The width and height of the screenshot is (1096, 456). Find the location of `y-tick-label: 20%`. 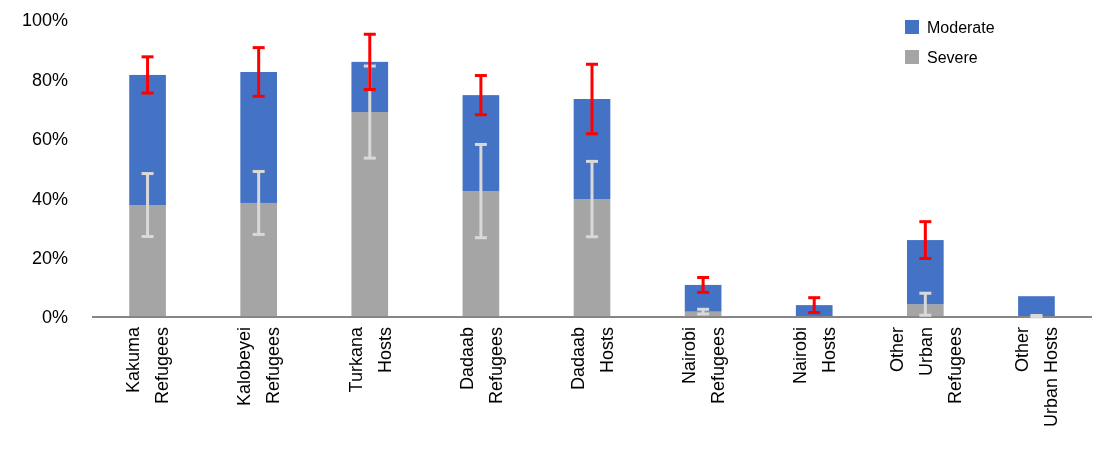

y-tick-label: 20% is located at coordinates (49, 257).